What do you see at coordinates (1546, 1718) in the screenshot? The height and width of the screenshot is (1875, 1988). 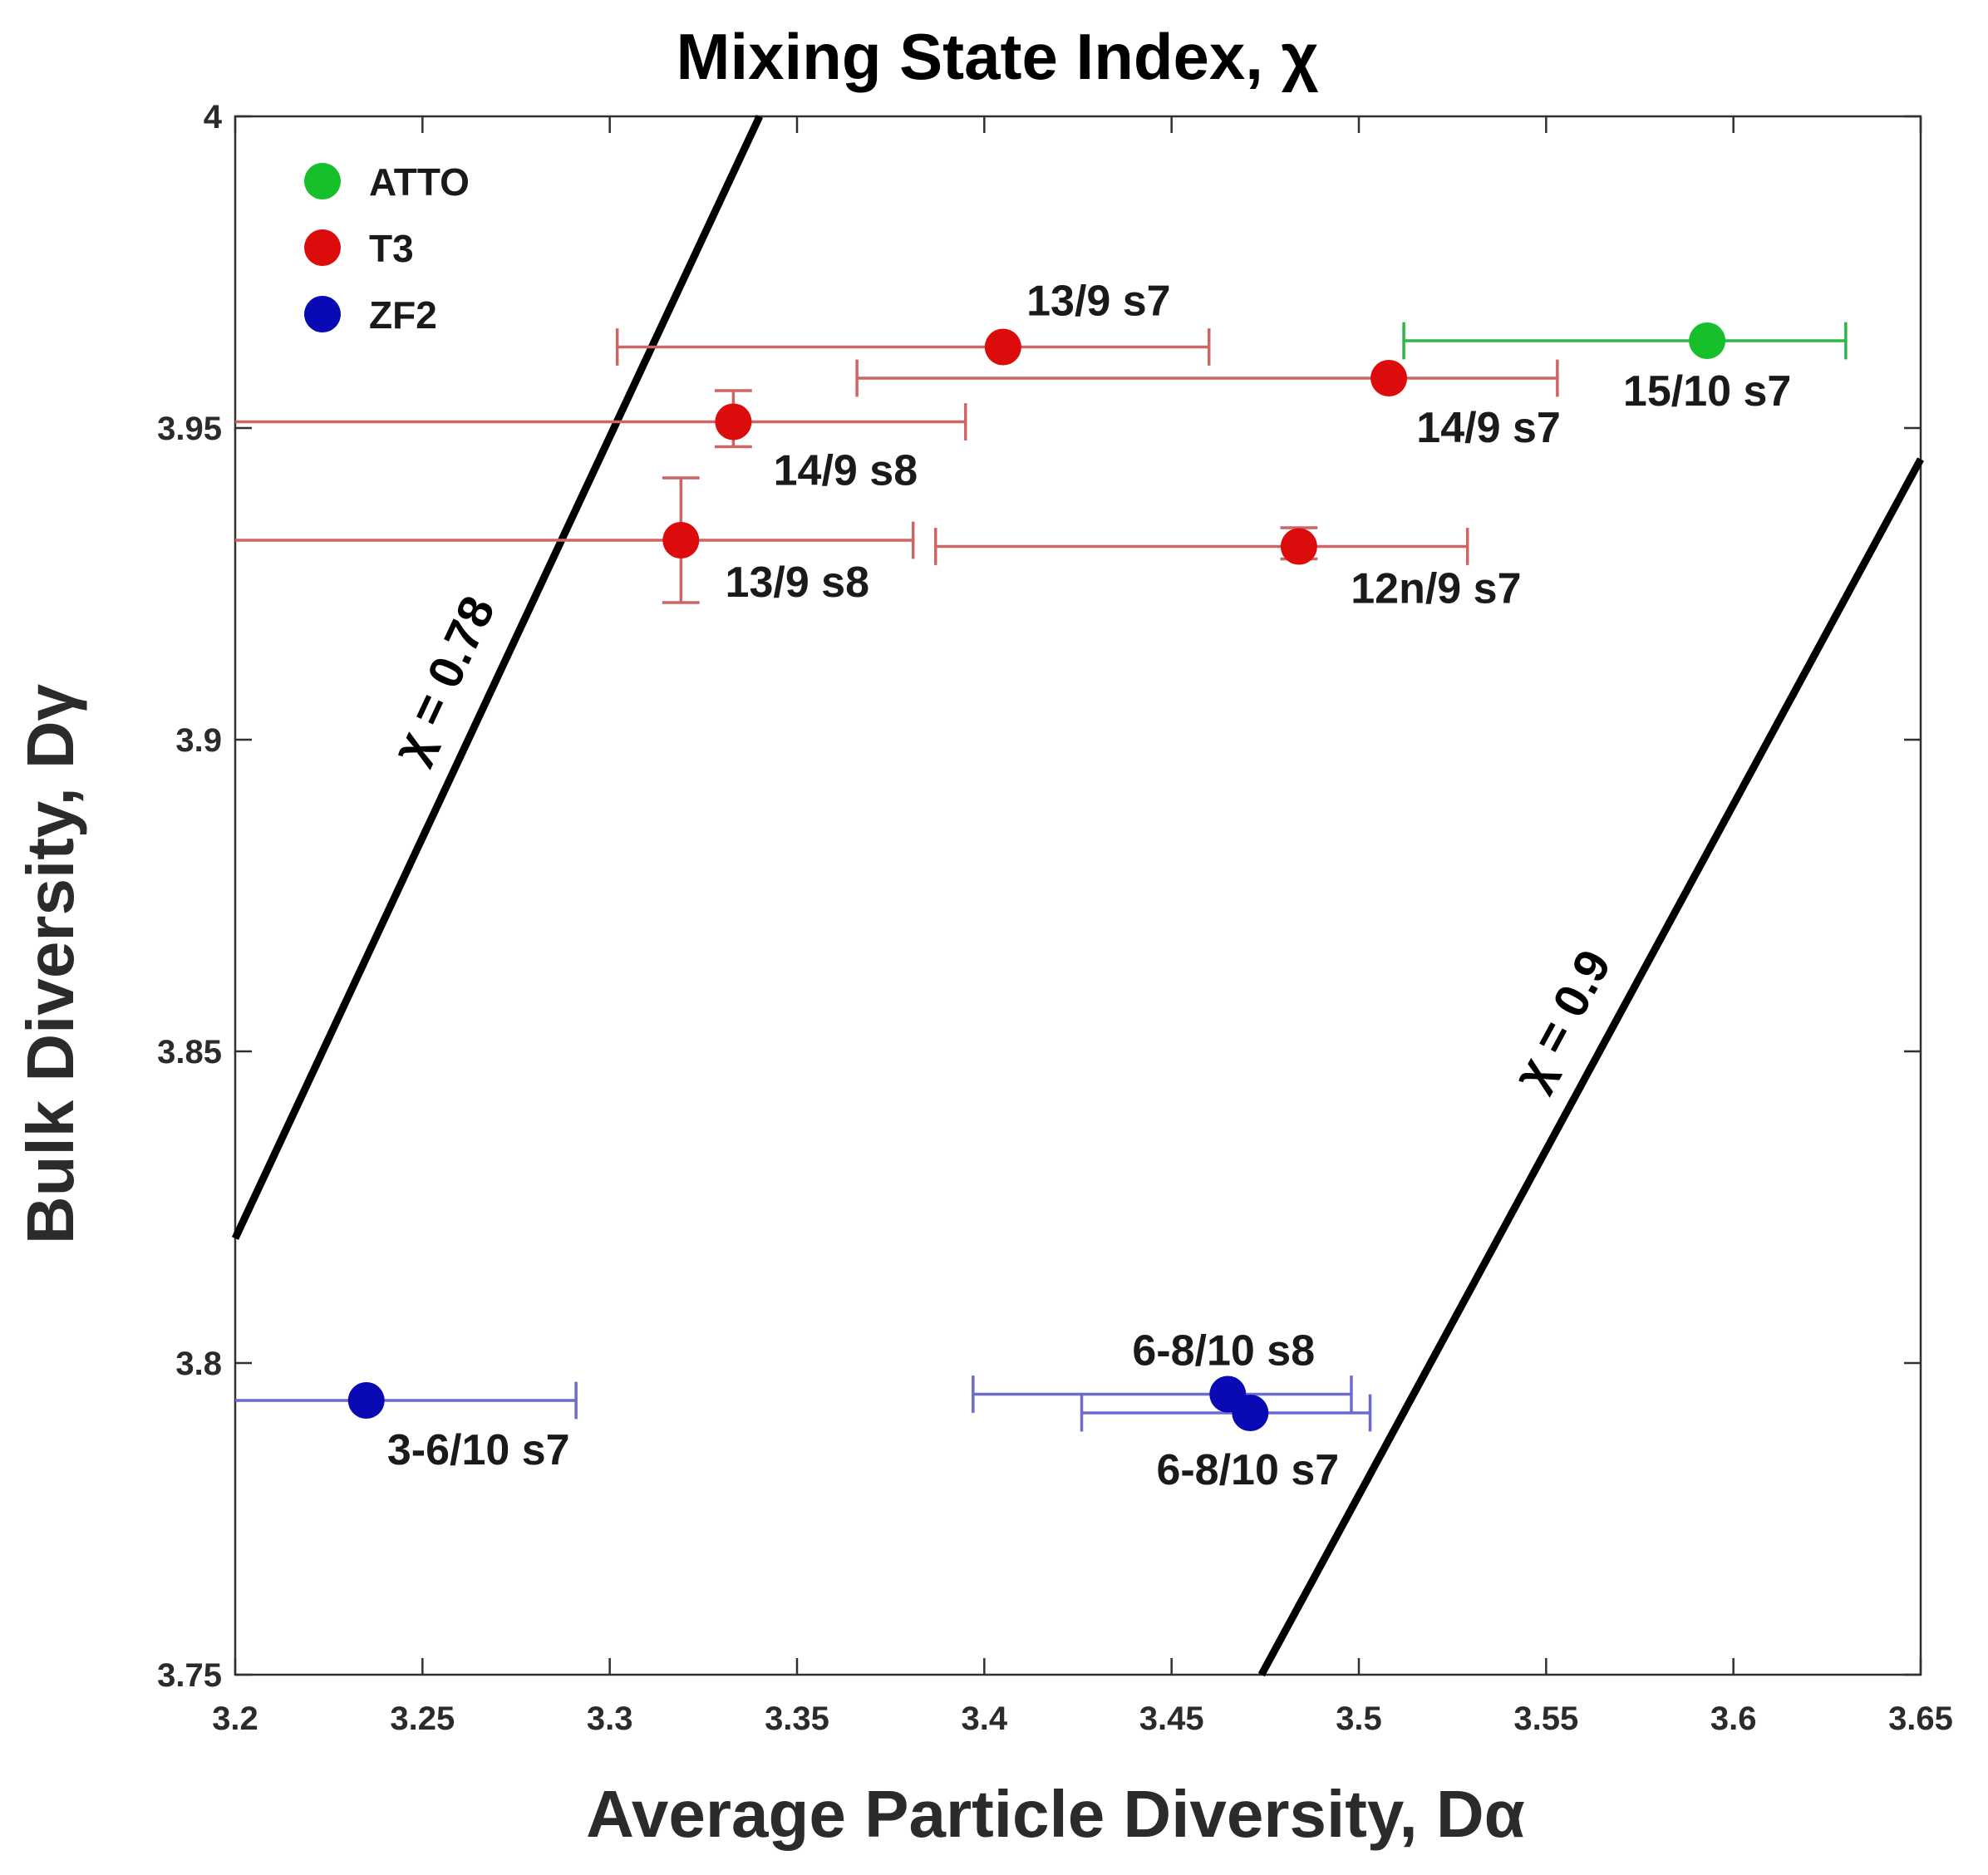 I see `x-tick-label: 3.55` at bounding box center [1546, 1718].